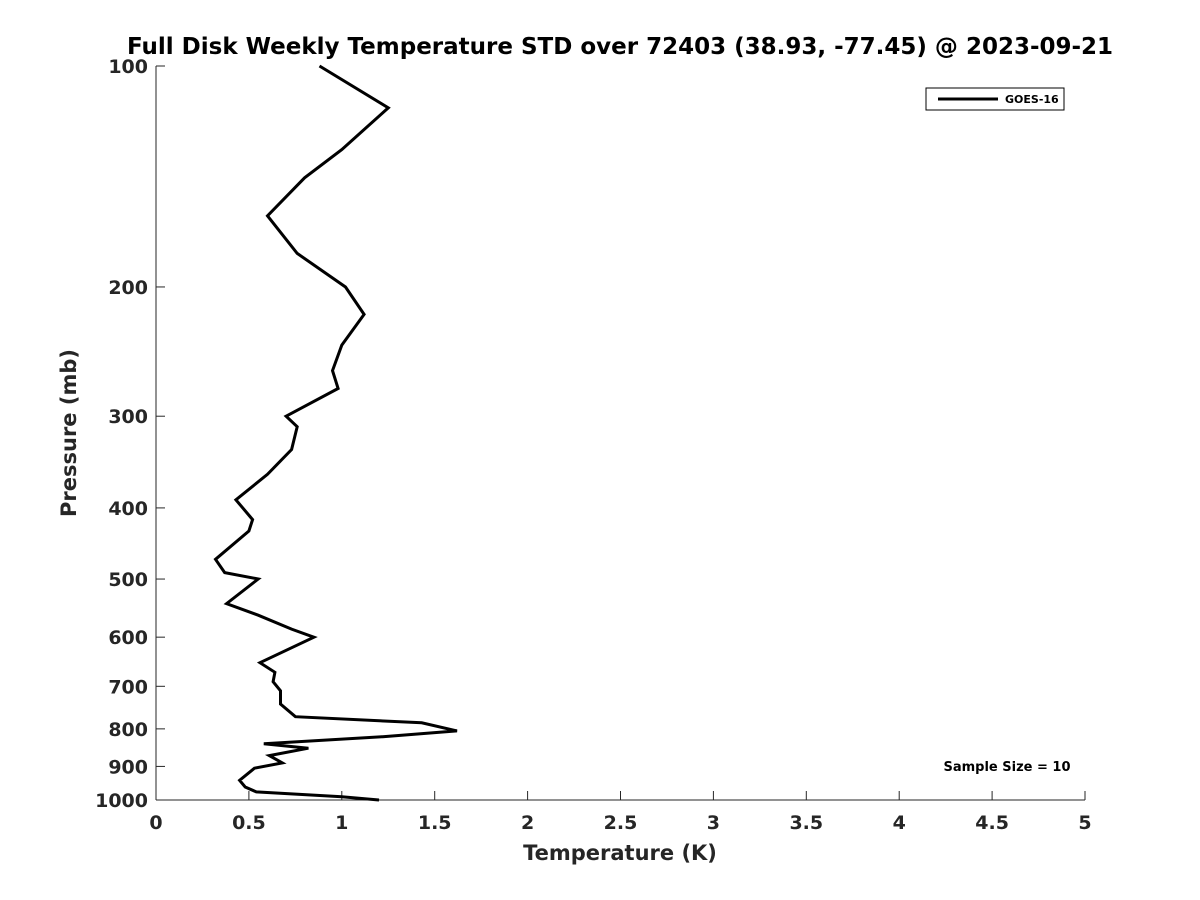 The height and width of the screenshot is (900, 1200). What do you see at coordinates (527, 823) in the screenshot?
I see `x-tick-label: 2` at bounding box center [527, 823].